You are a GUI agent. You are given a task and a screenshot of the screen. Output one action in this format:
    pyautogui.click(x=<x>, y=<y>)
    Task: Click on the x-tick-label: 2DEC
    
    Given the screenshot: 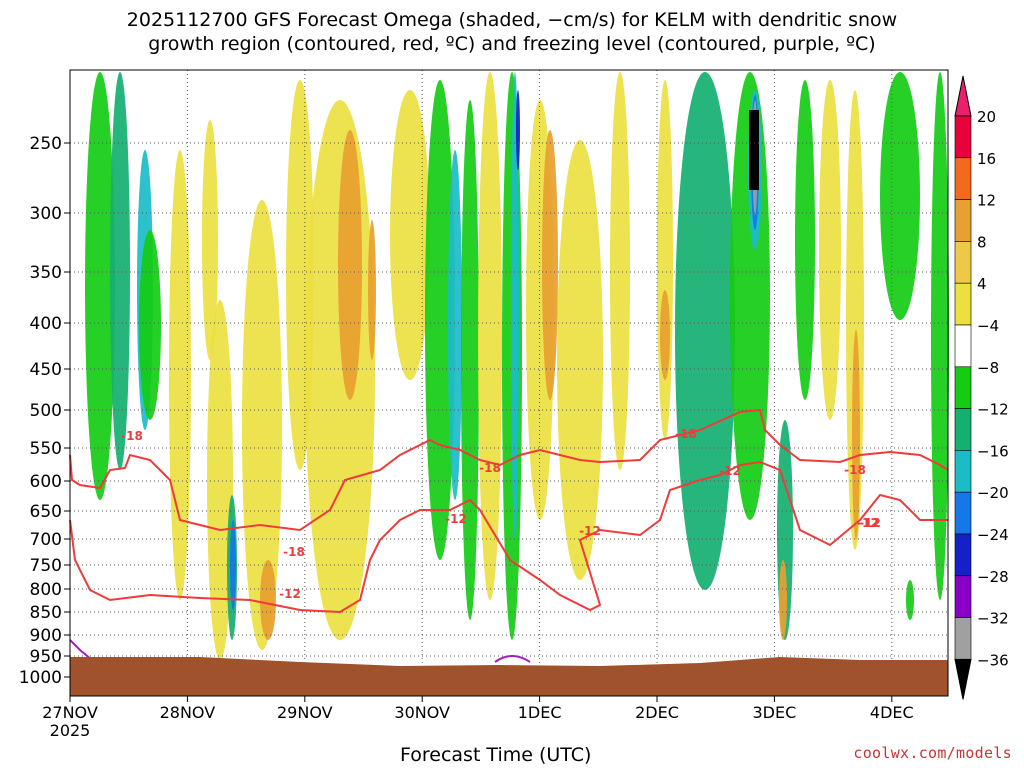 What is the action you would take?
    pyautogui.click(x=657, y=712)
    